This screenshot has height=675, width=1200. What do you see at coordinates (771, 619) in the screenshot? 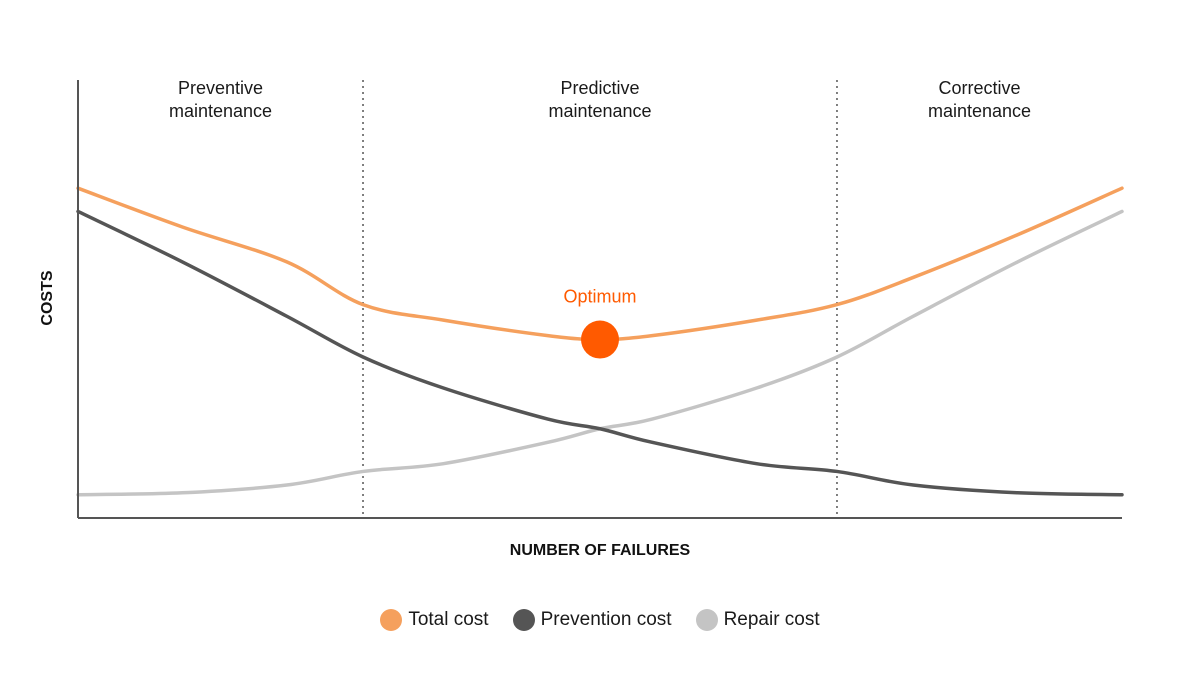
I see `legend-label: Repair cost` at bounding box center [771, 619].